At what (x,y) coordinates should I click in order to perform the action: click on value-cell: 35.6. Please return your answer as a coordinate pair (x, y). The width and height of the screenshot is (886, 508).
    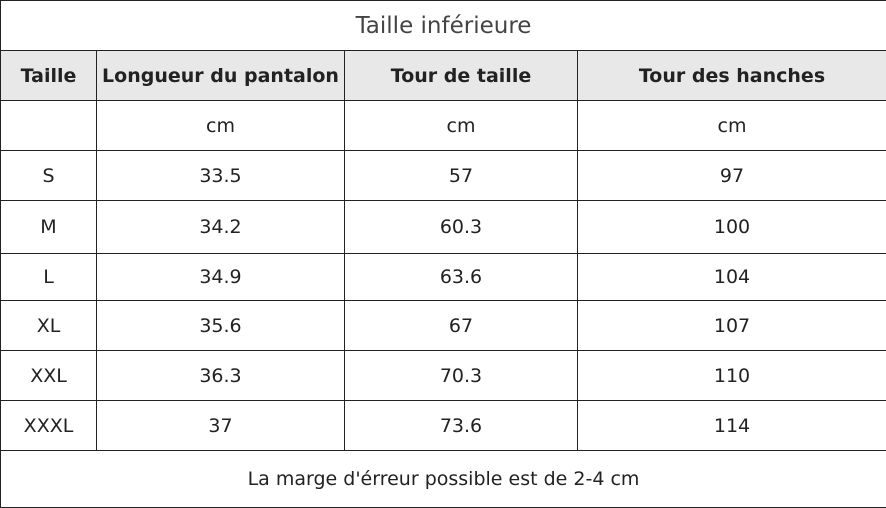
    Looking at the image, I should click on (220, 325).